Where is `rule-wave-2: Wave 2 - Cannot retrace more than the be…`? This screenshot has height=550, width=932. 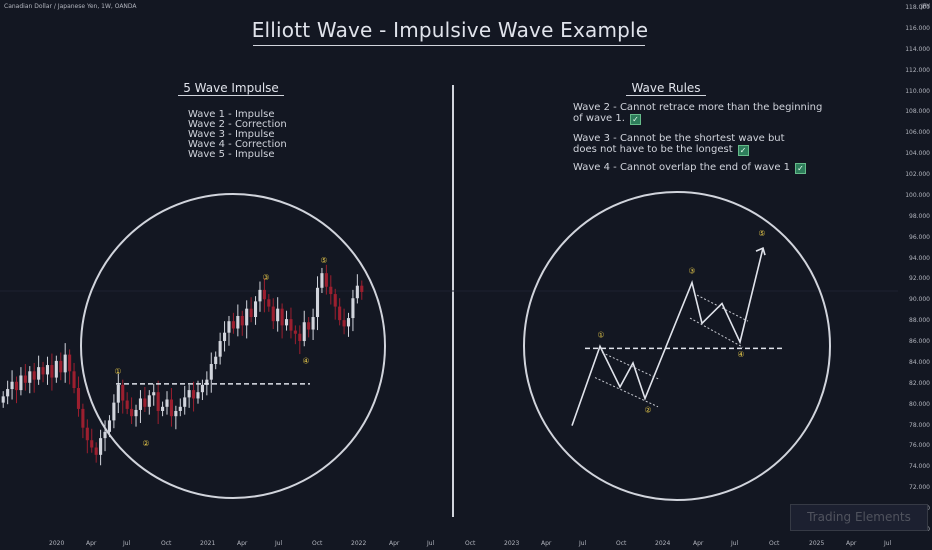
rule-wave-2: Wave 2 - Cannot retrace more than the be… is located at coordinates (697, 113).